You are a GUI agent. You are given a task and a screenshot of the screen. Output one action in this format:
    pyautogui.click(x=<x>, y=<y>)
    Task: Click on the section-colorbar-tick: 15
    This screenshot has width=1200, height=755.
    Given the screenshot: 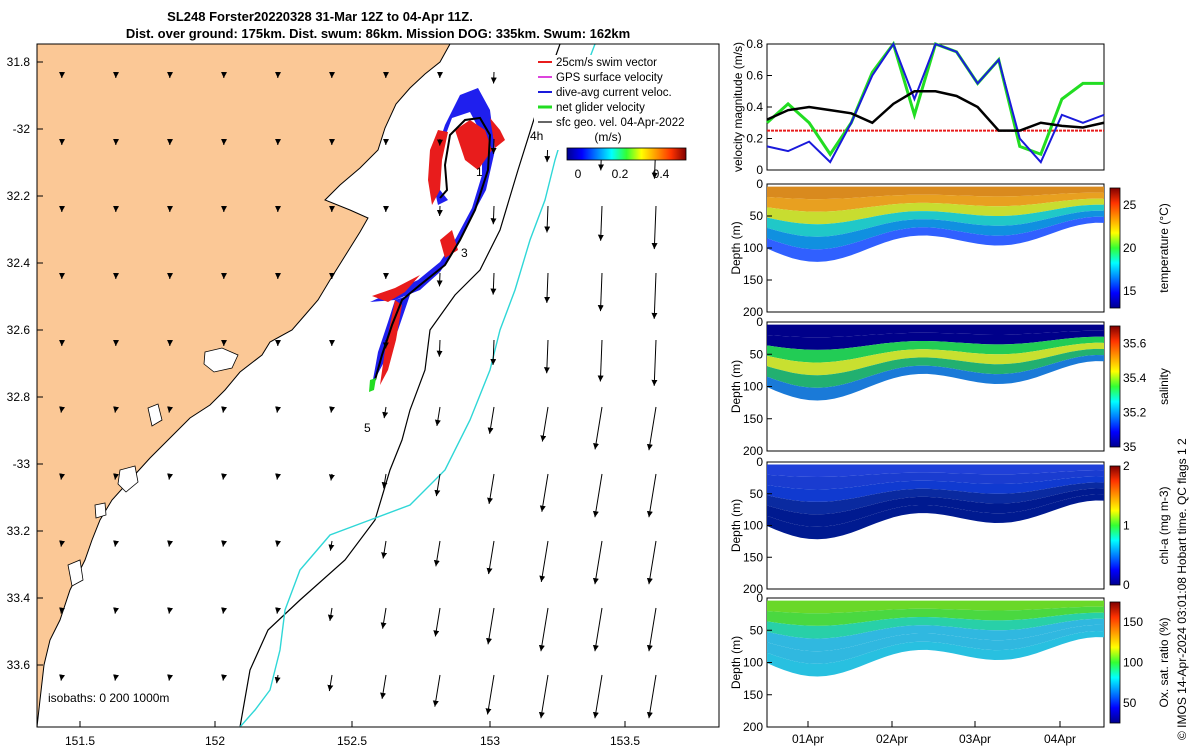 What is the action you would take?
    pyautogui.click(x=1130, y=291)
    